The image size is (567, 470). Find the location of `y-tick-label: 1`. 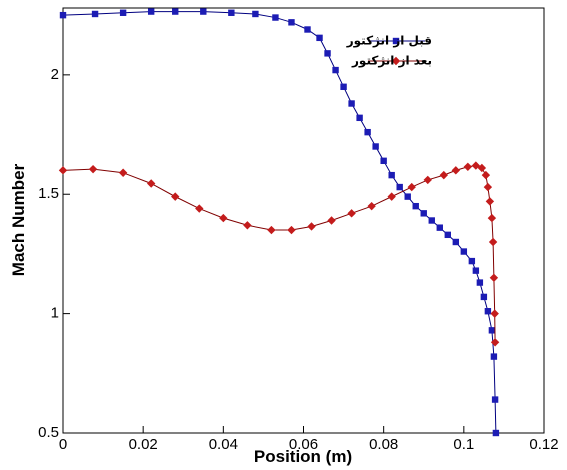

y-tick-label: 1 is located at coordinates (55, 313).